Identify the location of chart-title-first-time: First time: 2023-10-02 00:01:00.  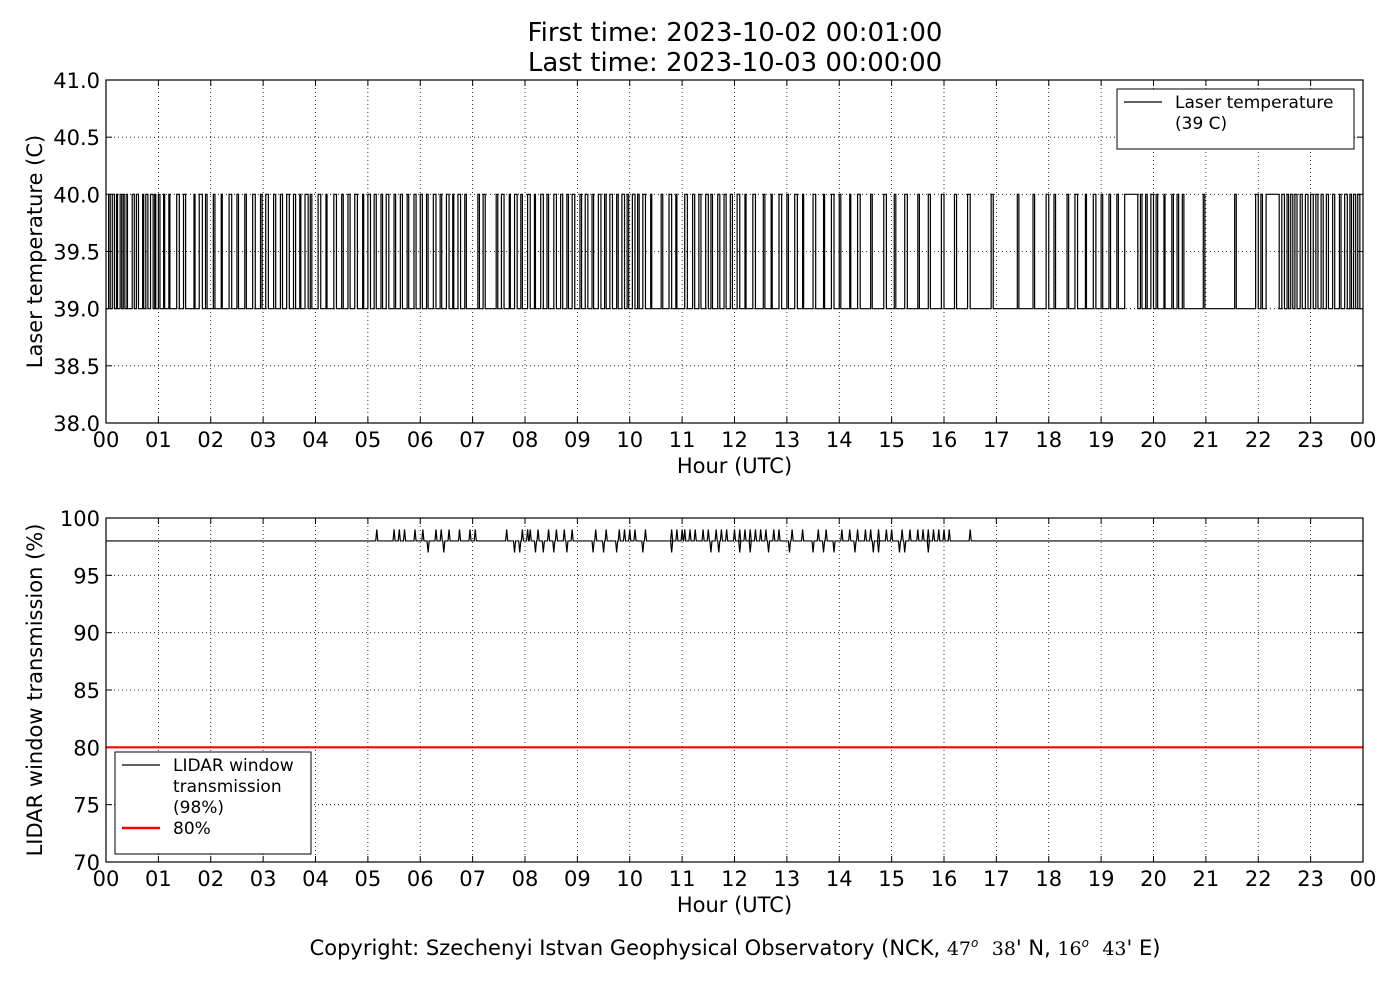
(735, 33).